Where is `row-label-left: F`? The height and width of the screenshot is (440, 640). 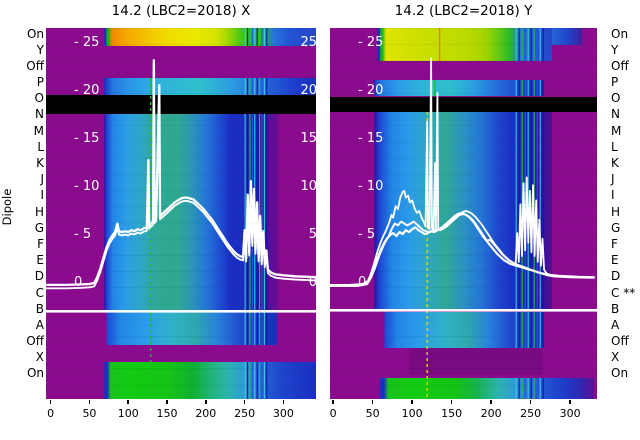
row-label-left: F is located at coordinates (40, 243).